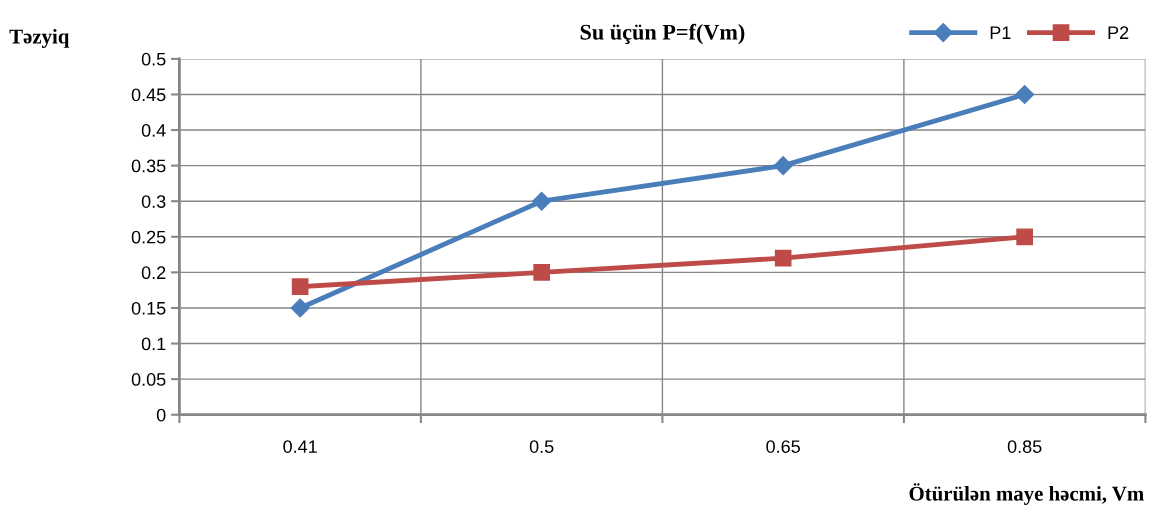  What do you see at coordinates (1024, 446) in the screenshot?
I see `x-tick-label: 0.85` at bounding box center [1024, 446].